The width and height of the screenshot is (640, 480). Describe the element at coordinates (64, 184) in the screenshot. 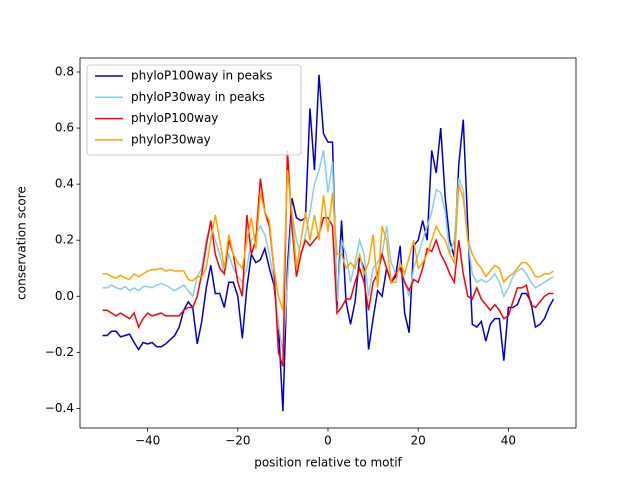

I see `y-tick-label: 0.4` at that location.